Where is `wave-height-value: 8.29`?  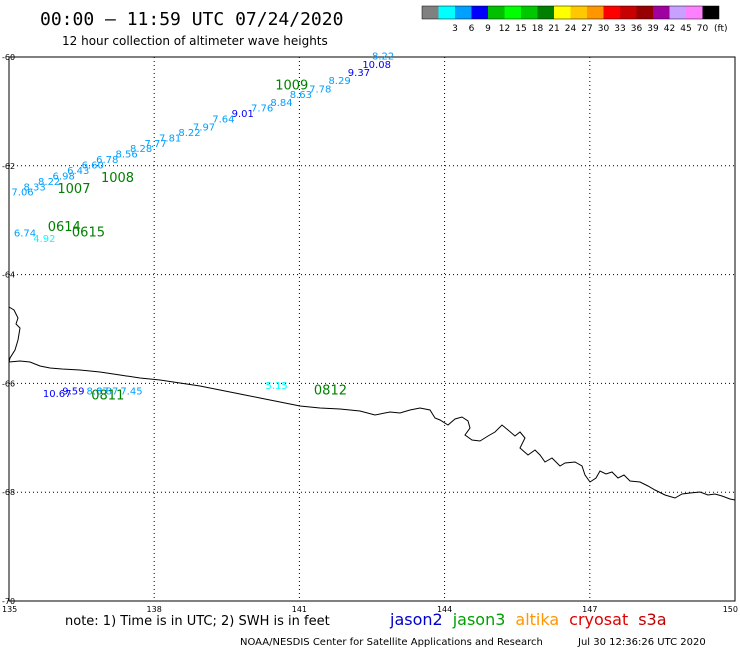 wave-height-value: 8.29 is located at coordinates (339, 81).